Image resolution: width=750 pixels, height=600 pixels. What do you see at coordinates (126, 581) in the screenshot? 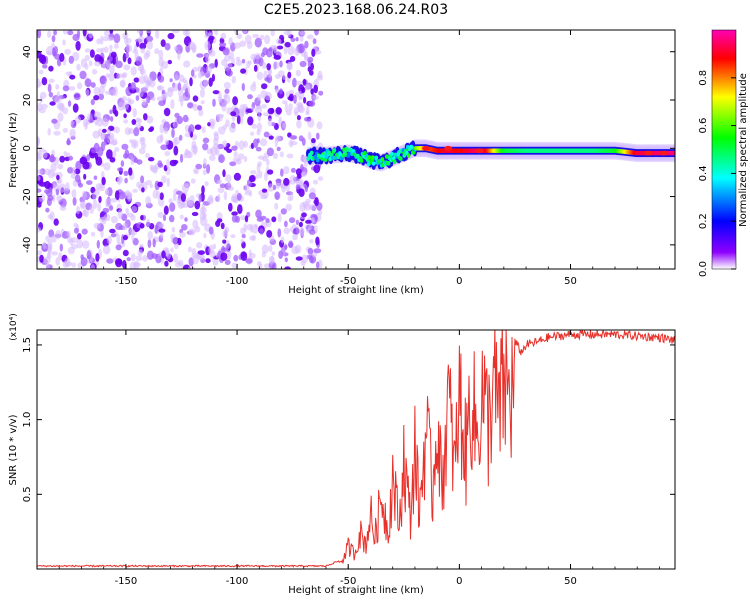
I see `x-tick-label: -150` at bounding box center [126, 581].